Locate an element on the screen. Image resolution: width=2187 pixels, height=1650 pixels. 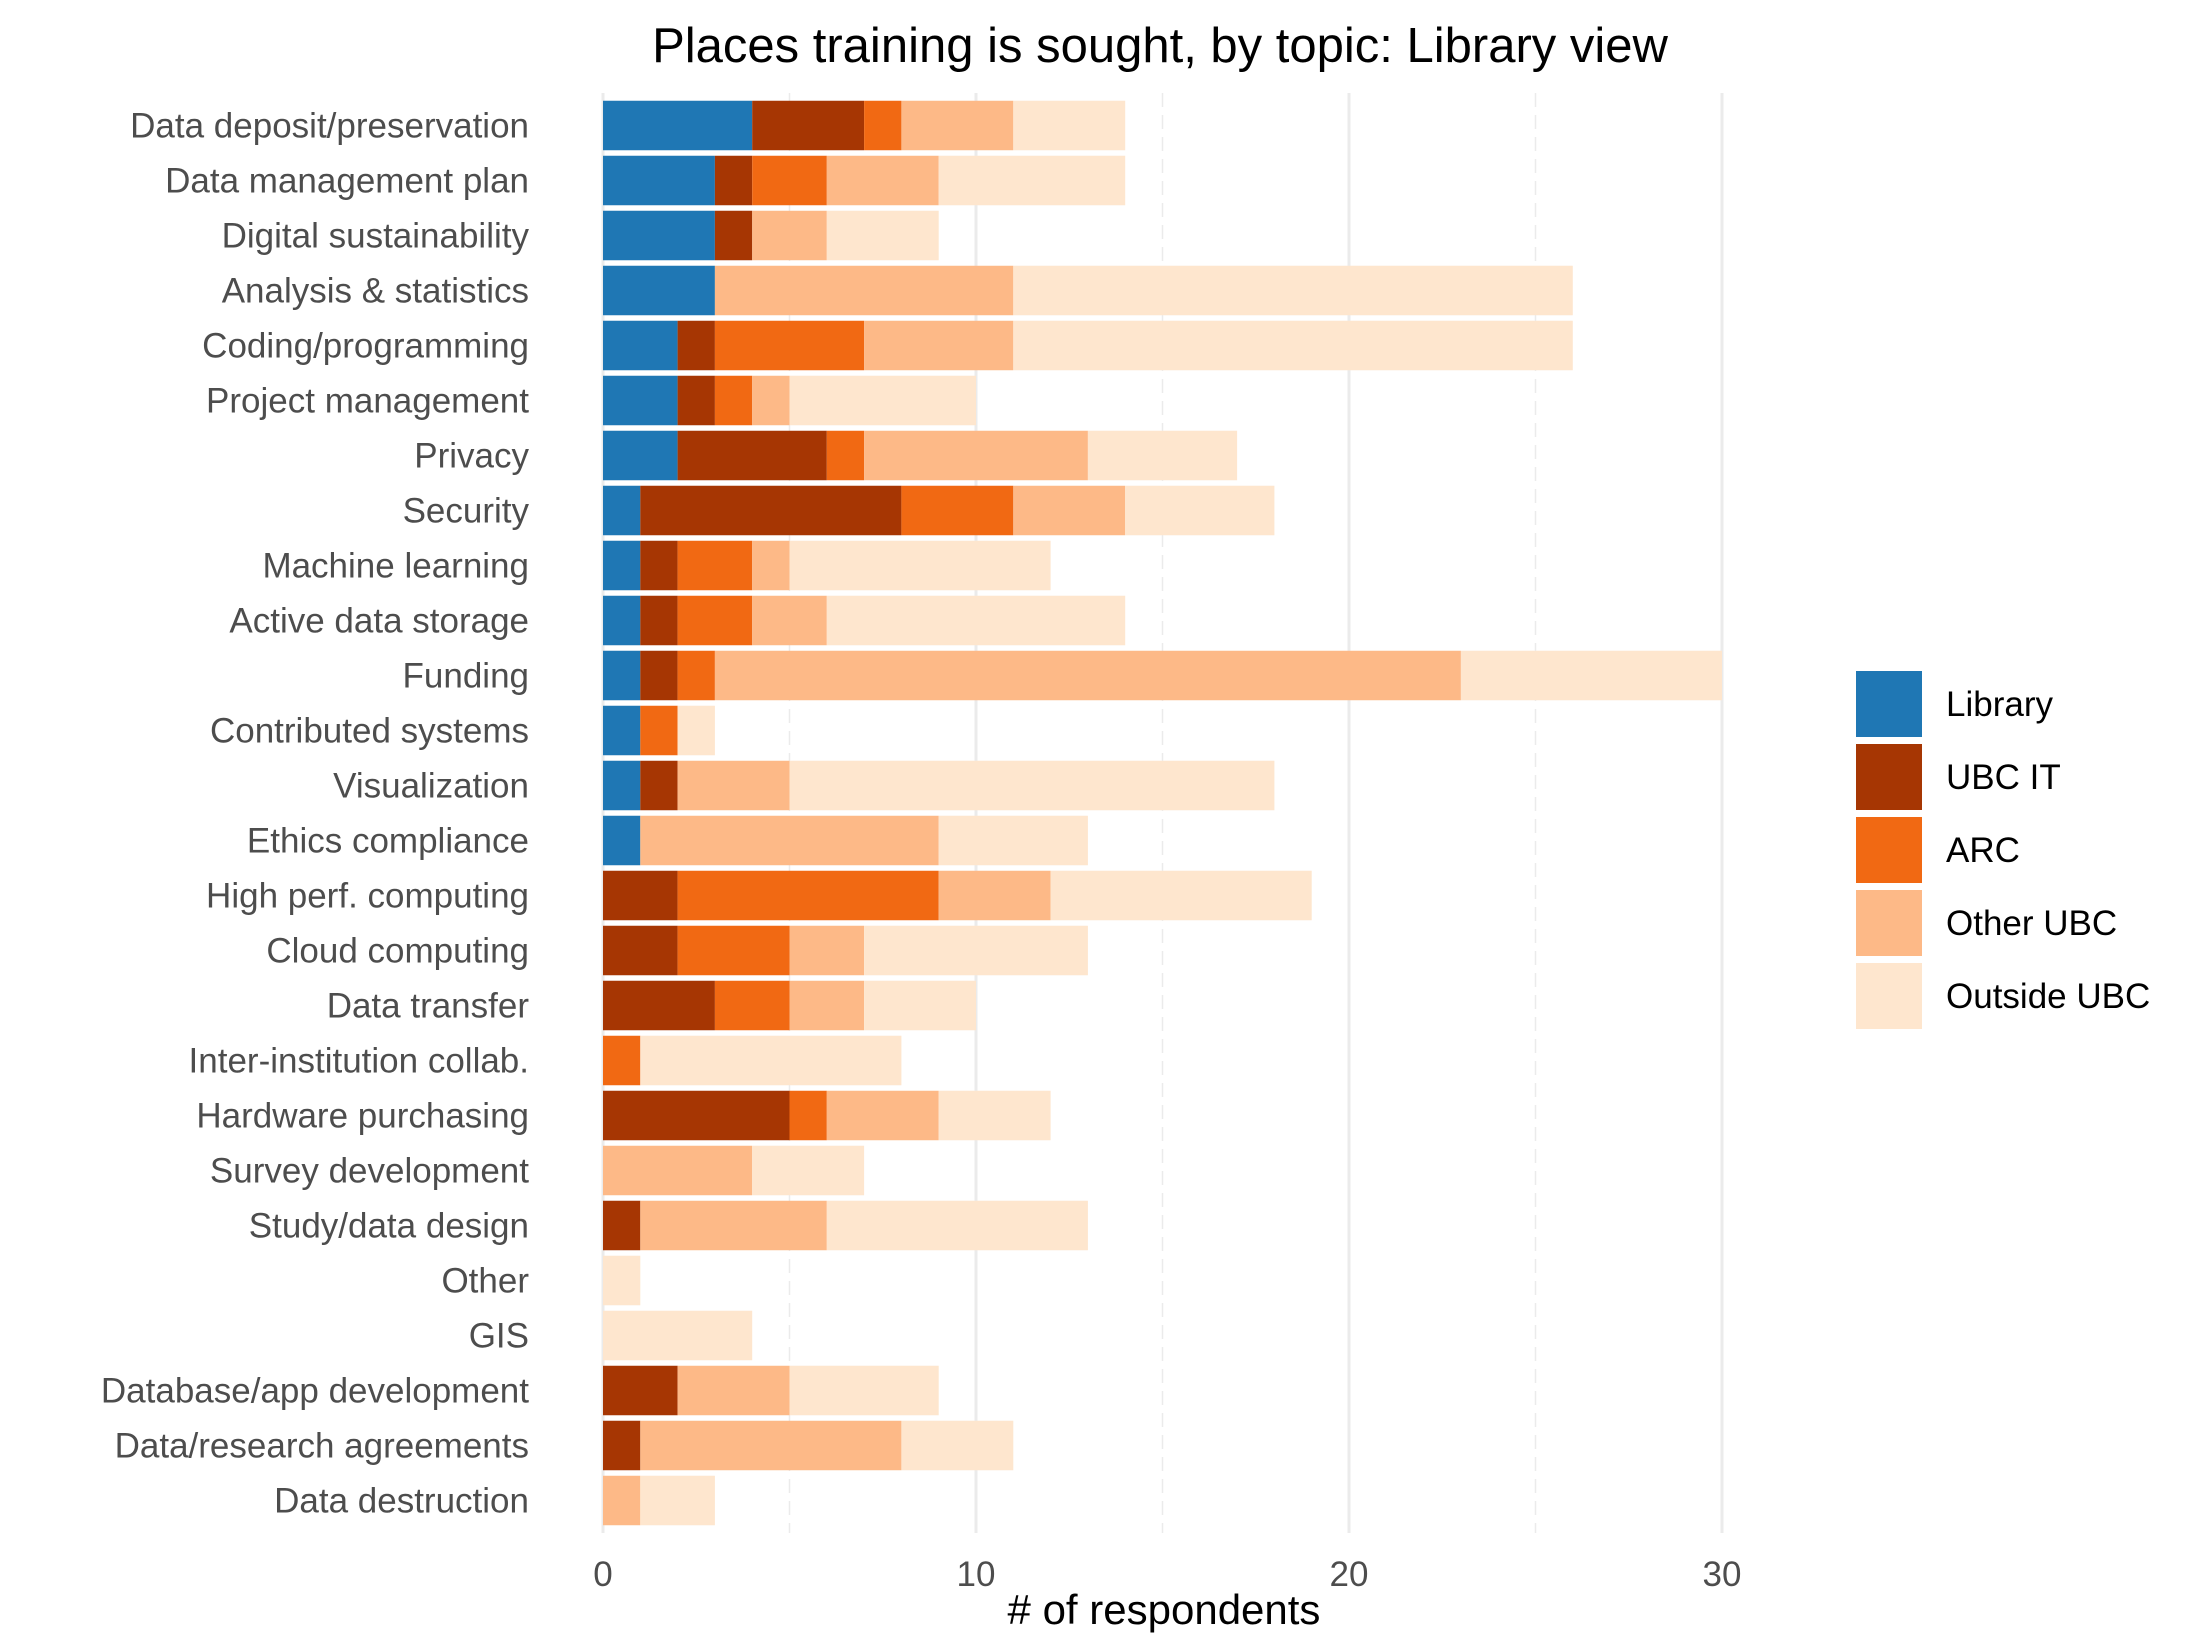
legend-label: ARC is located at coordinates (1983, 850).